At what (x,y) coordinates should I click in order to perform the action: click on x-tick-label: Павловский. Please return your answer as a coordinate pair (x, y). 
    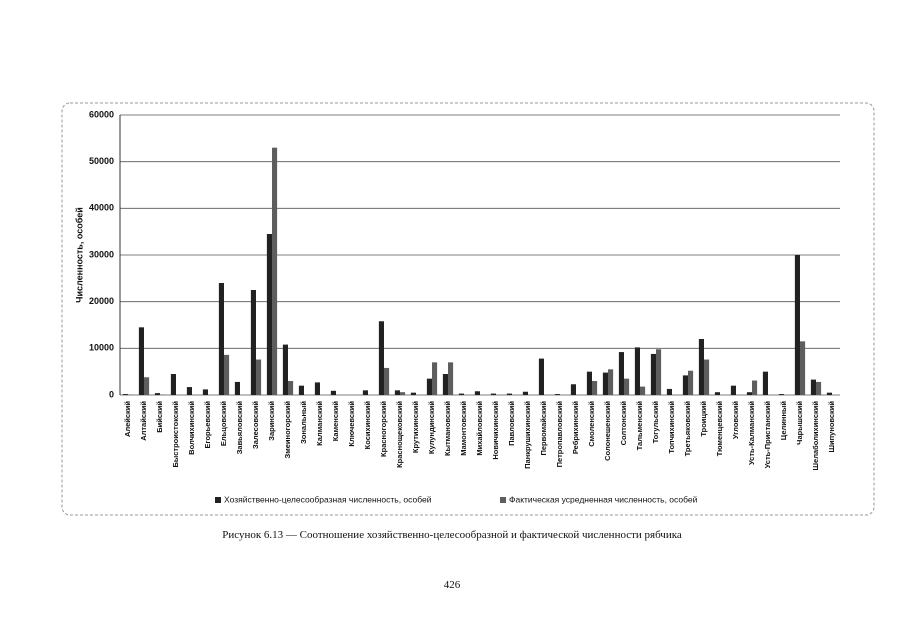
    Looking at the image, I should click on (511, 423).